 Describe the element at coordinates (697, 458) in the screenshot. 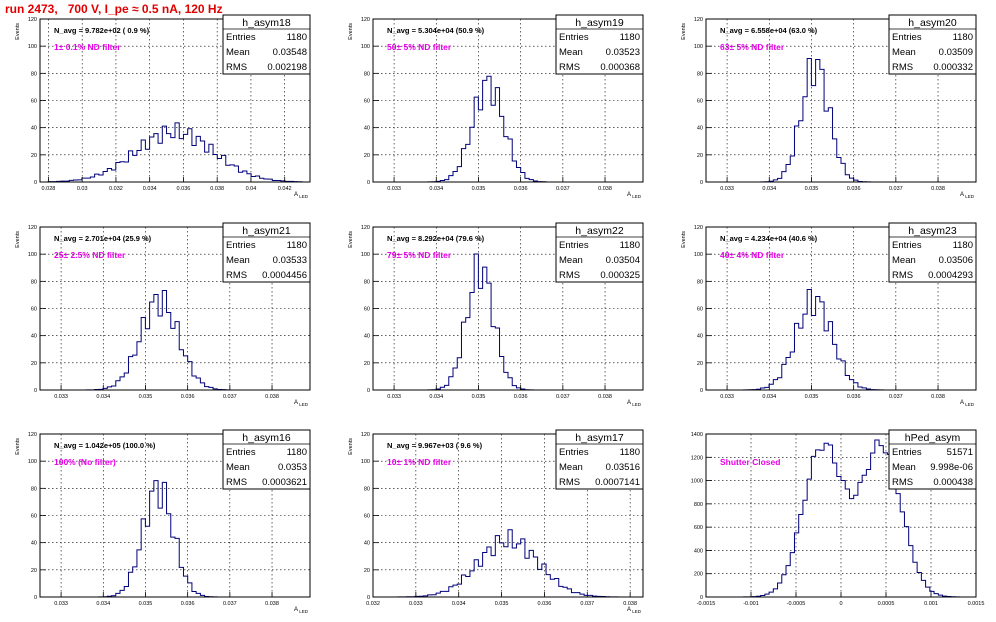

I see `y-tick-label: 1200` at that location.